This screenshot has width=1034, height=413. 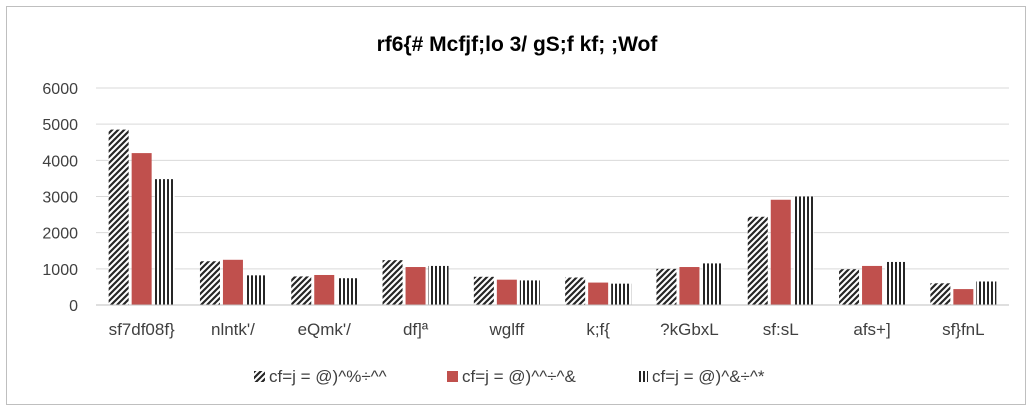 I want to click on x-tick-label: sf:sL, so click(x=781, y=329).